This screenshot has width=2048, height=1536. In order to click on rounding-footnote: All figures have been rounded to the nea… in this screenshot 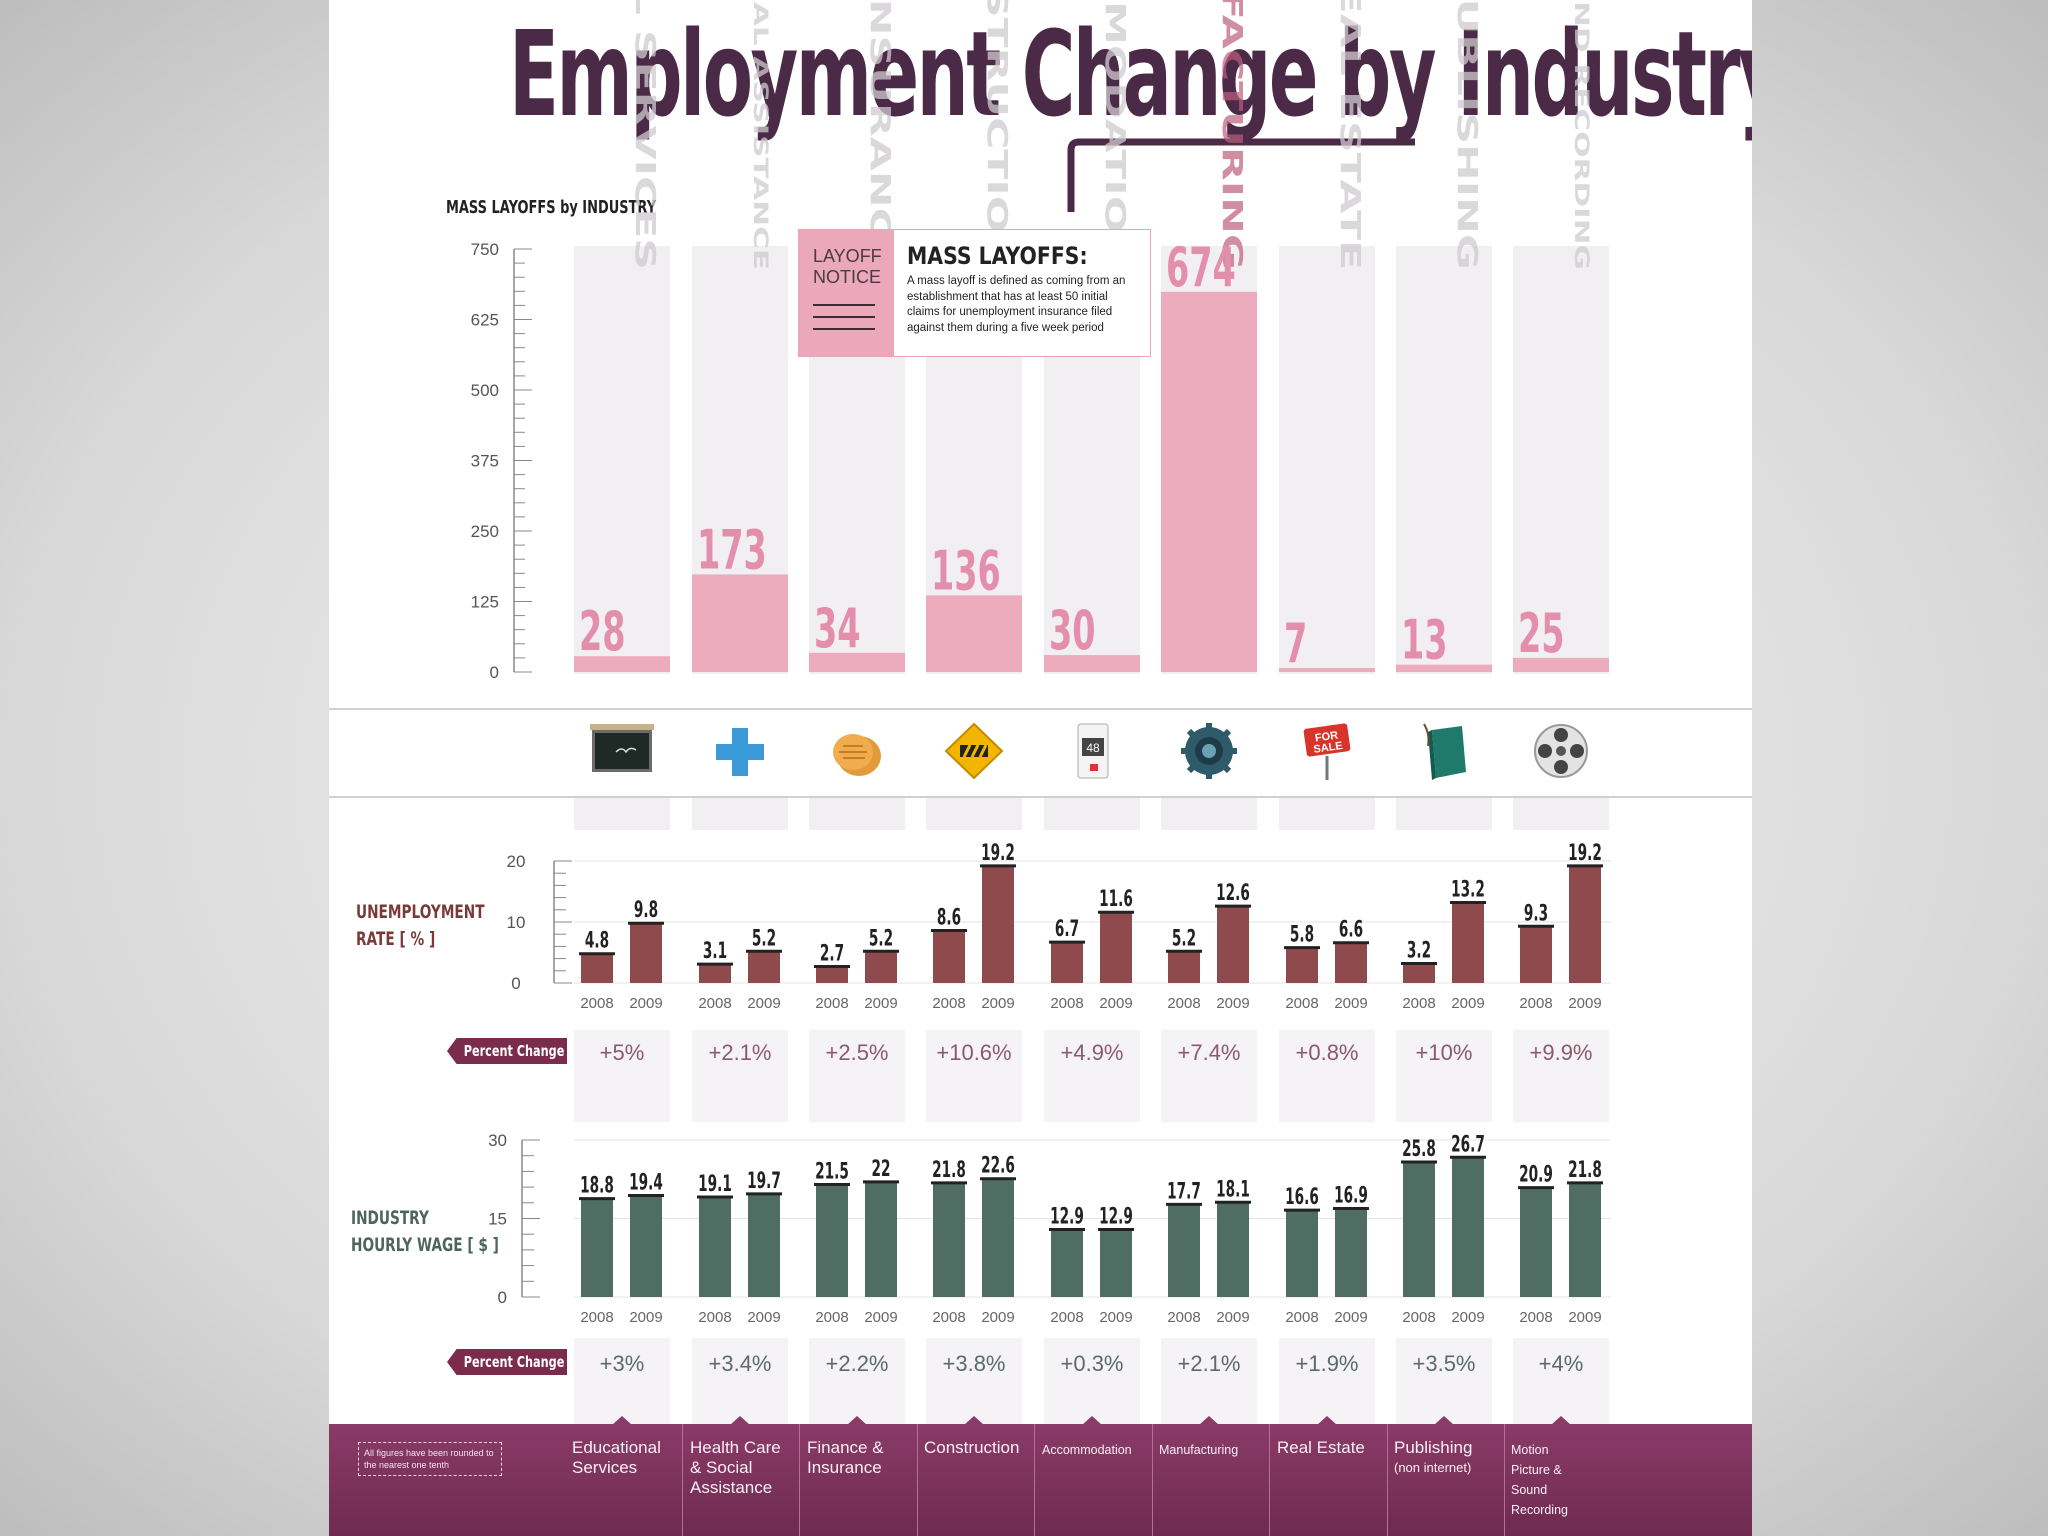, I will do `click(430, 1459)`.